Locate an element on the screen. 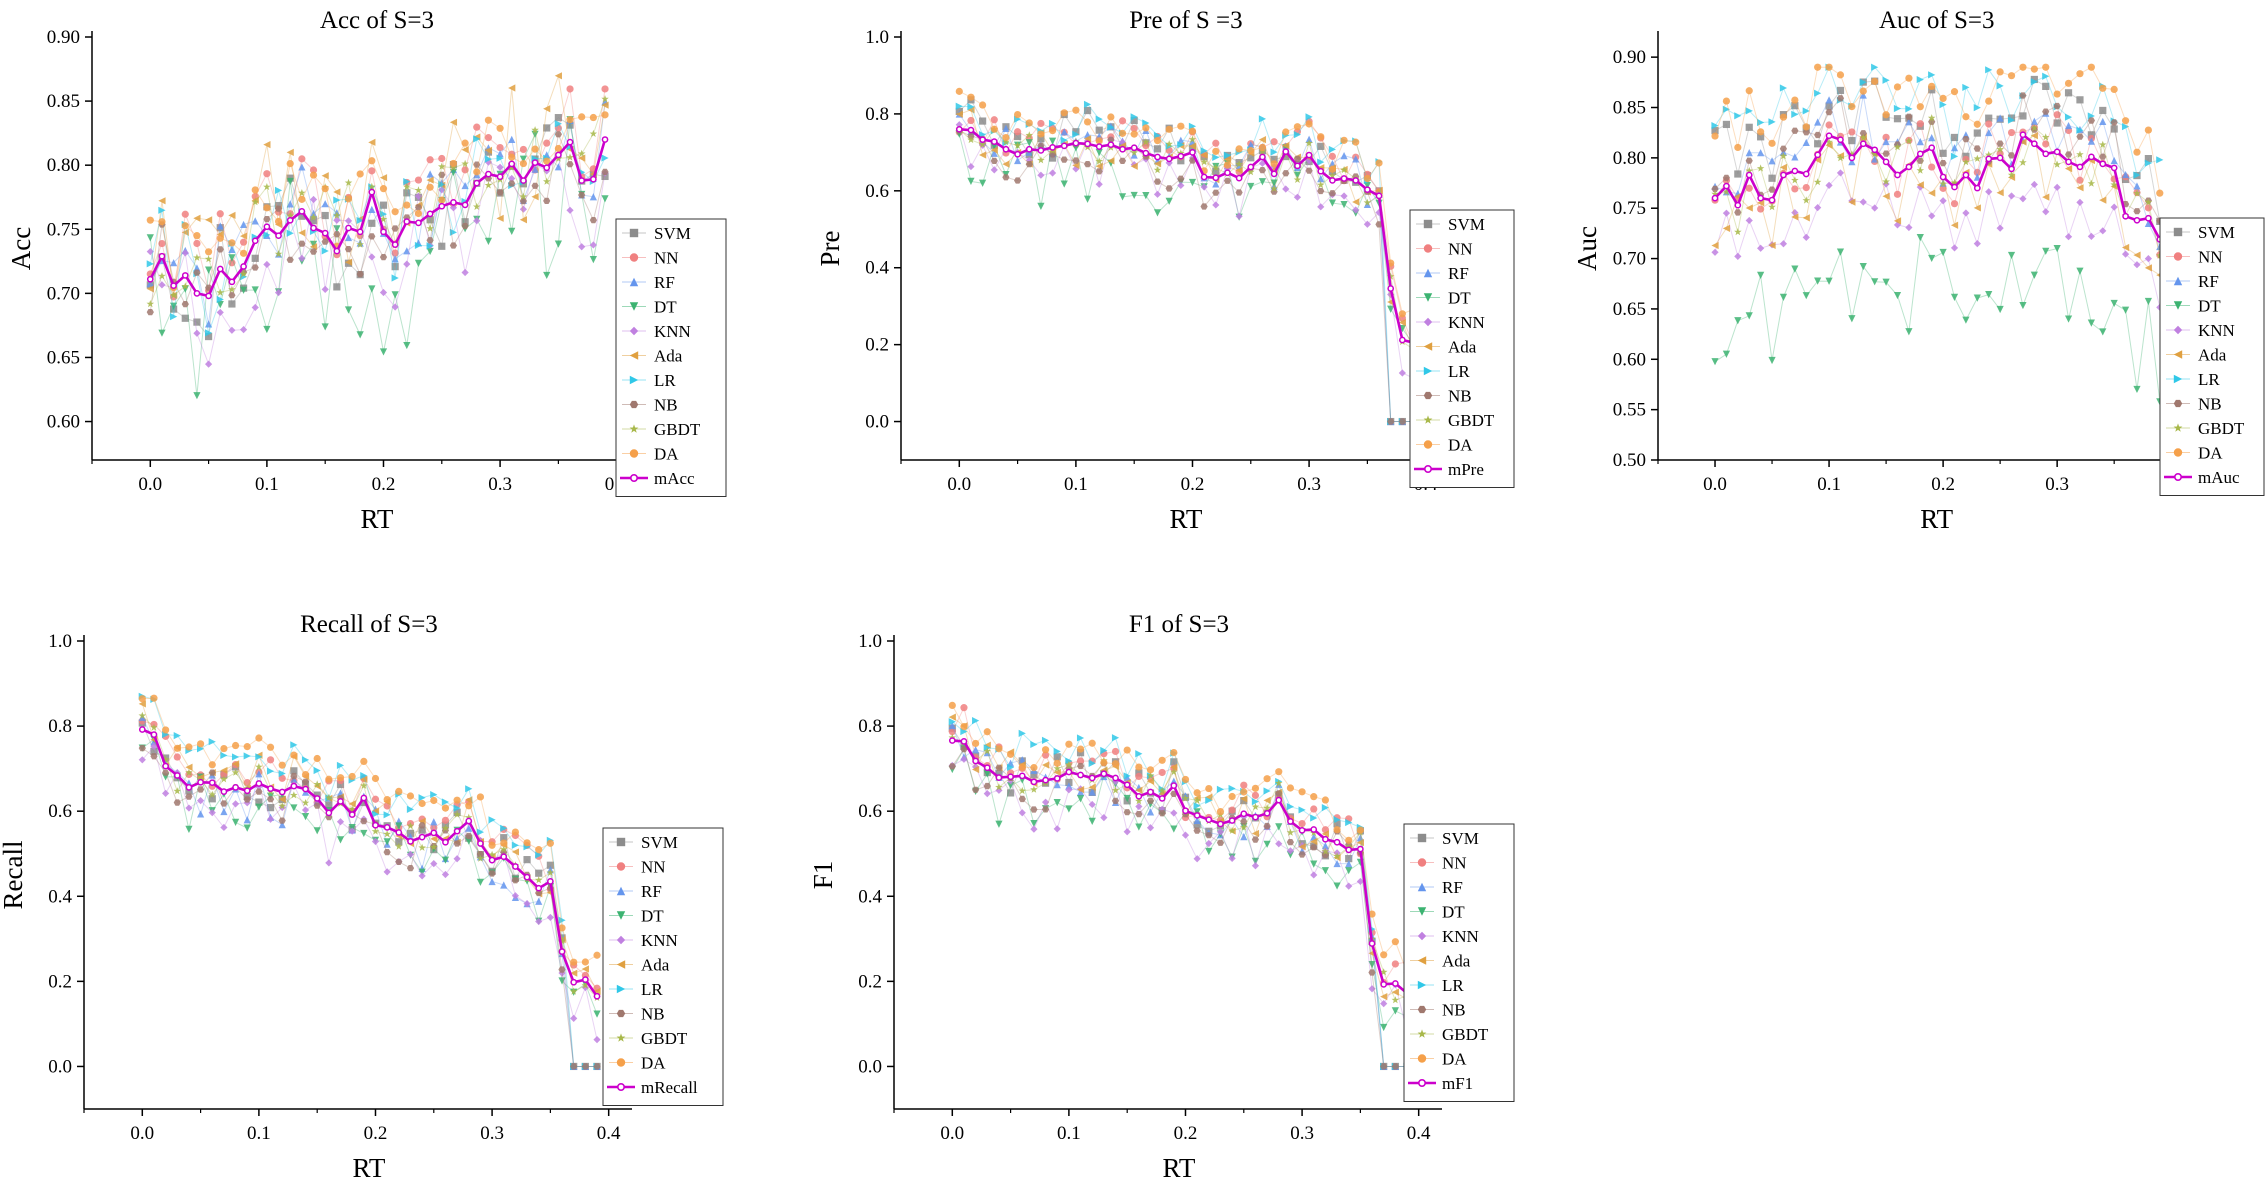 Image resolution: width=2268 pixels, height=1186 pixels. y-tick-label: 0.80 is located at coordinates (1629, 158).